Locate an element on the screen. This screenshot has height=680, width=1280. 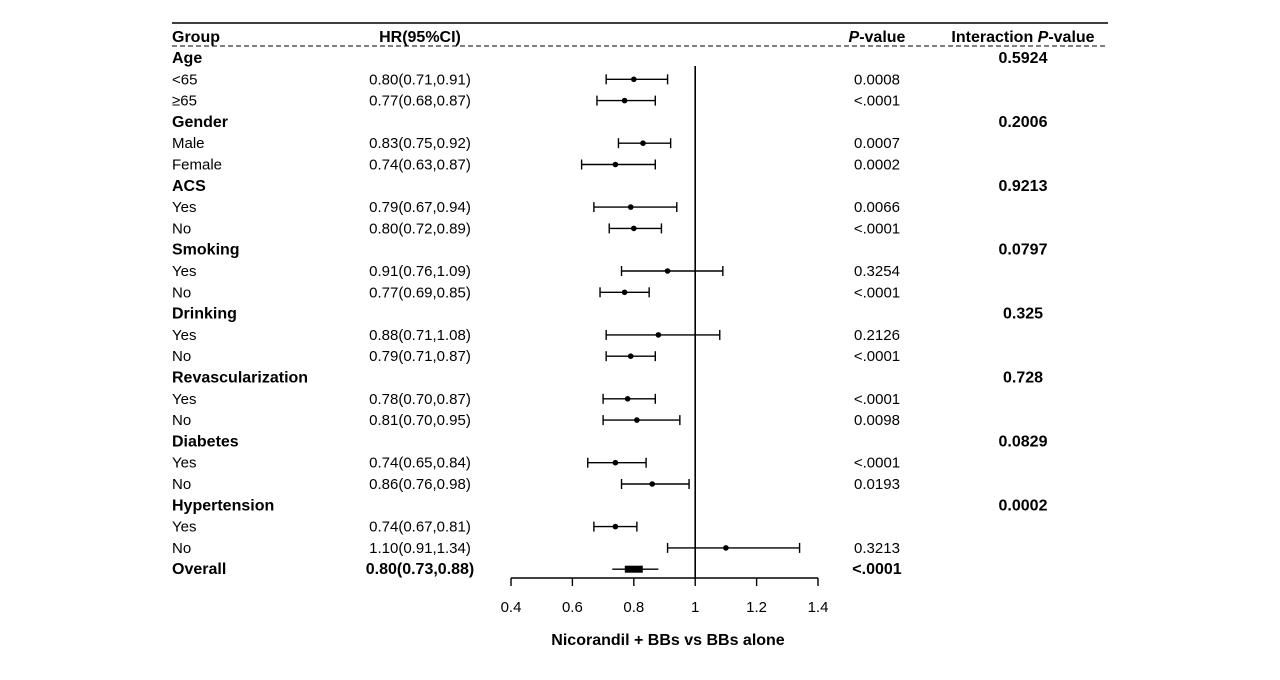
interaction-p-value: 0.2006 is located at coordinates (1023, 122).